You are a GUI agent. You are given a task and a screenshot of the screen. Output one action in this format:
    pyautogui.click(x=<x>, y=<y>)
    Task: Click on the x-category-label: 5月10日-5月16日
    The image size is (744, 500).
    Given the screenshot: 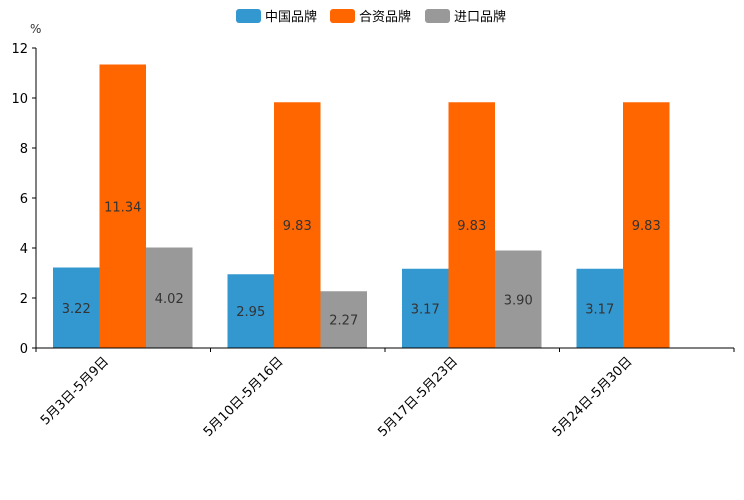 What is the action you would take?
    pyautogui.click(x=244, y=397)
    